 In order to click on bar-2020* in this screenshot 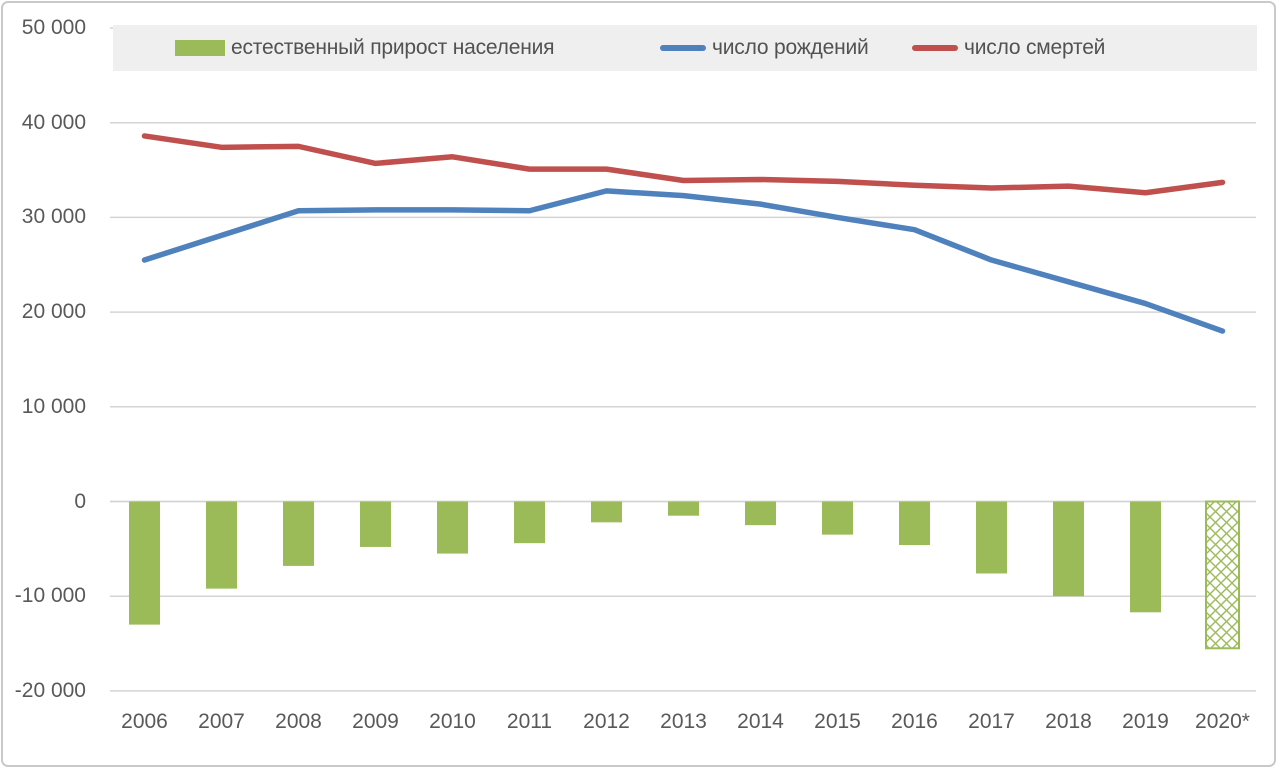, I will do `click(1222, 575)`.